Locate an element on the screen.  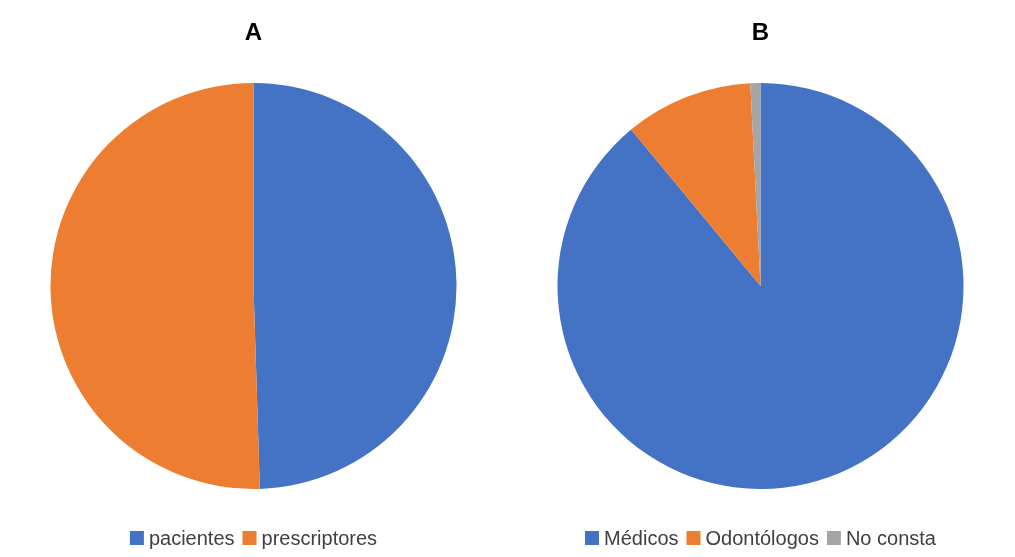
chart-title: A is located at coordinates (253, 31).